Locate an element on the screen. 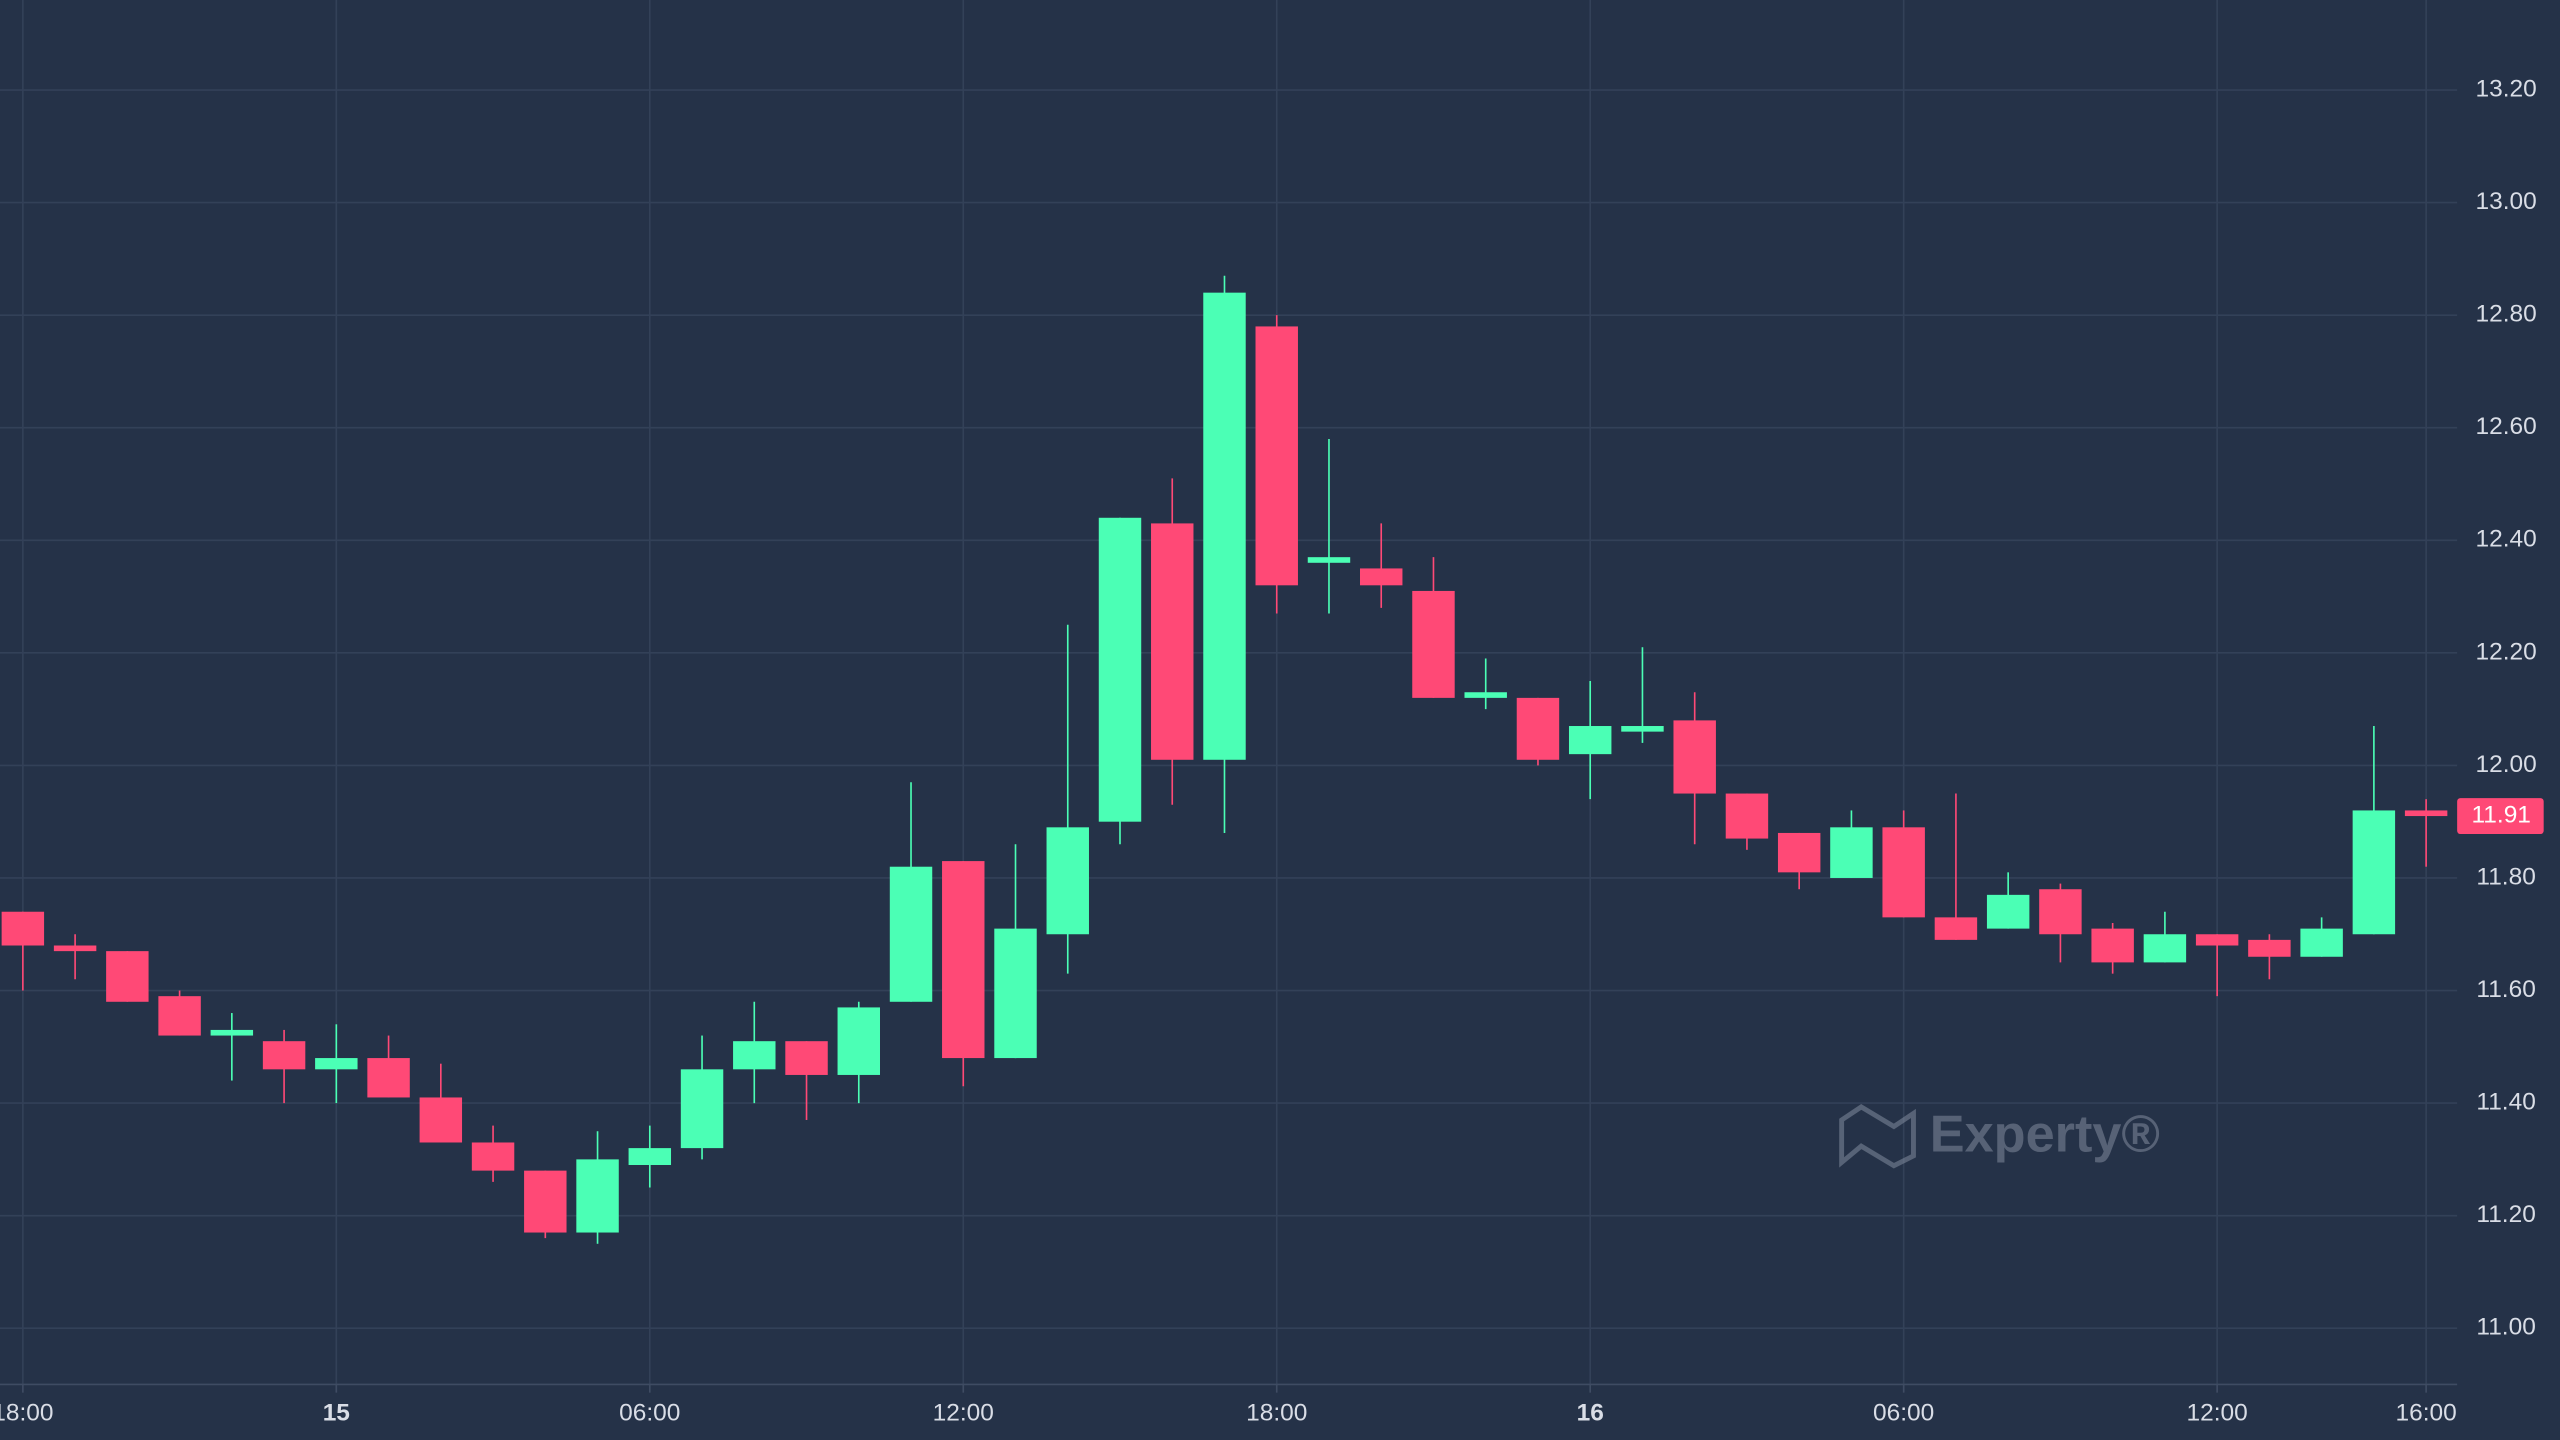 This screenshot has height=1440, width=2560. x-tick-label: 15 is located at coordinates (336, 1412).